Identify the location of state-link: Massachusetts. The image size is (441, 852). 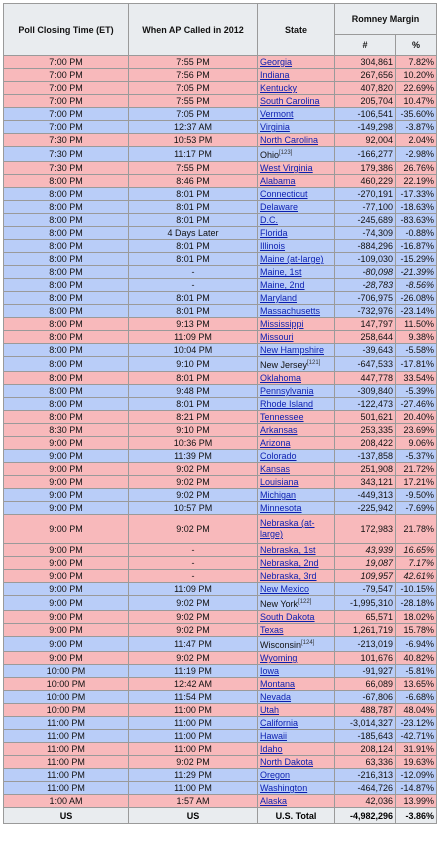
(290, 311).